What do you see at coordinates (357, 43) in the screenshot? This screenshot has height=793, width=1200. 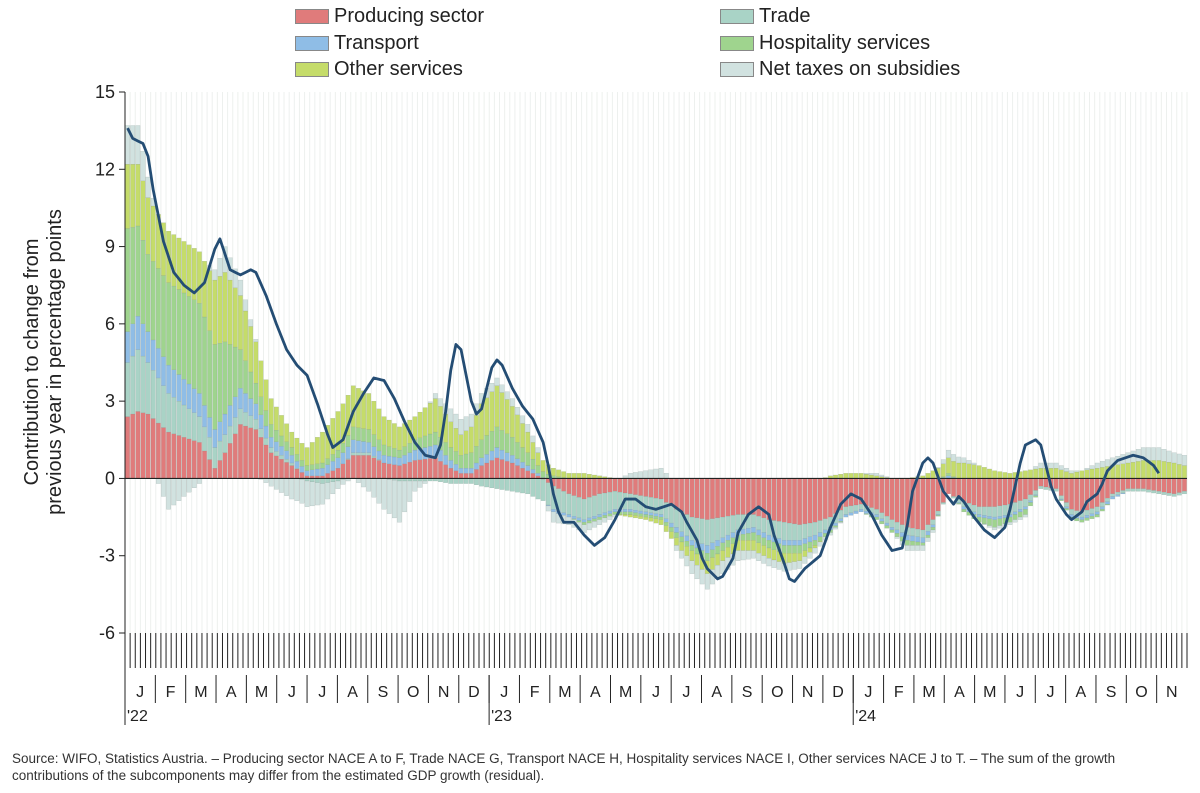 I see `legend-item-transport: Transport` at bounding box center [357, 43].